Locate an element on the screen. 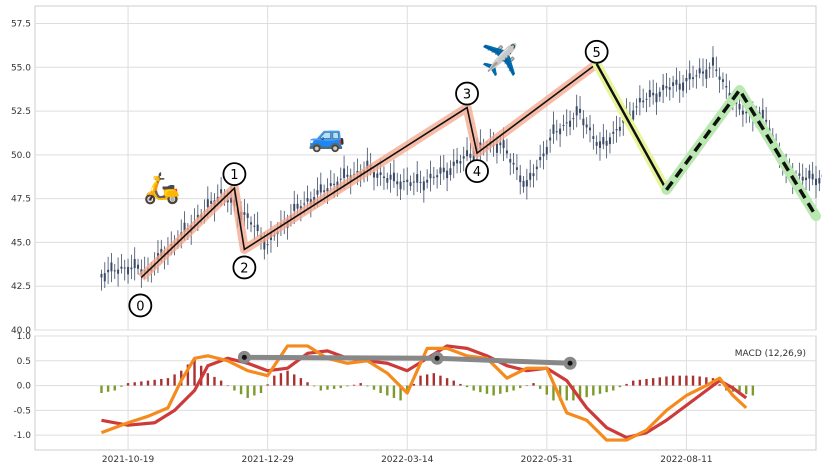 This screenshot has width=822, height=471. wave-label-3: 3 is located at coordinates (467, 93).